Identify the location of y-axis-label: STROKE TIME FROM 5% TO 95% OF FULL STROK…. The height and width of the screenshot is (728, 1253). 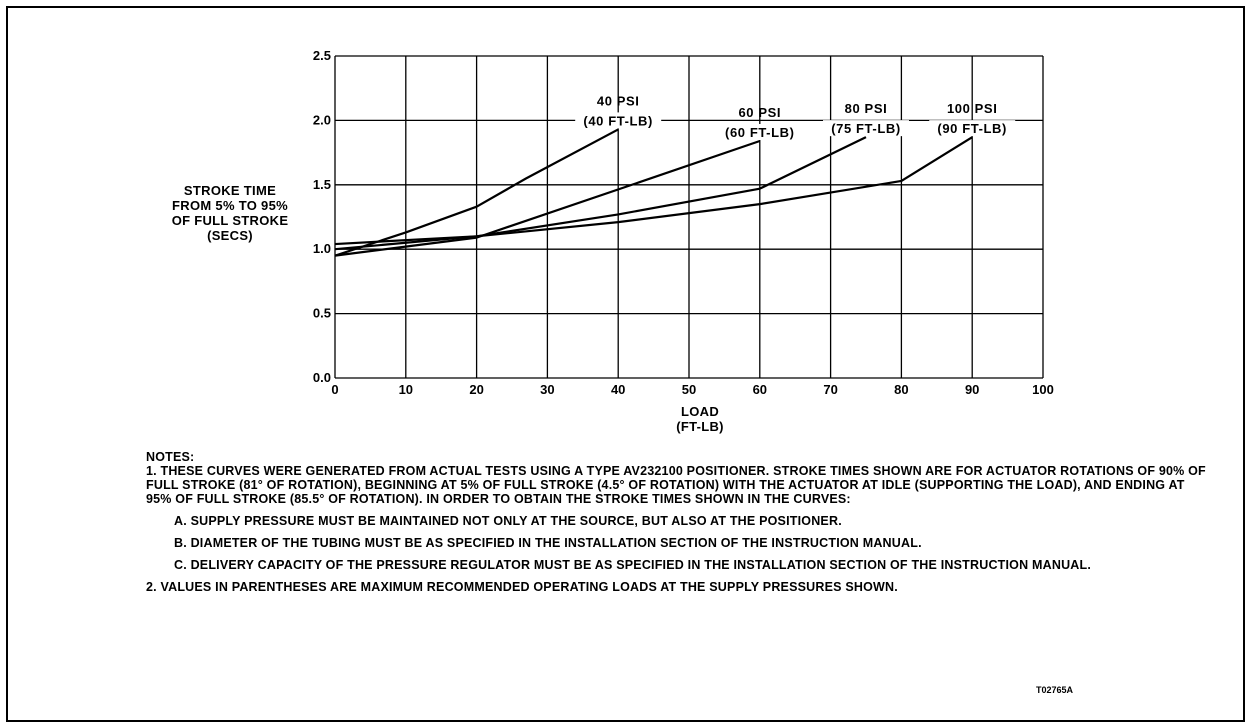
(230, 213).